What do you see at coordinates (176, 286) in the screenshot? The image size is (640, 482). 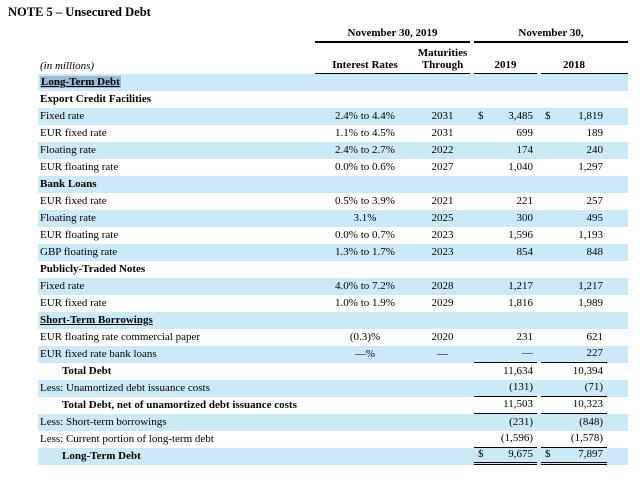 I see `row-label: Fixed rate` at bounding box center [176, 286].